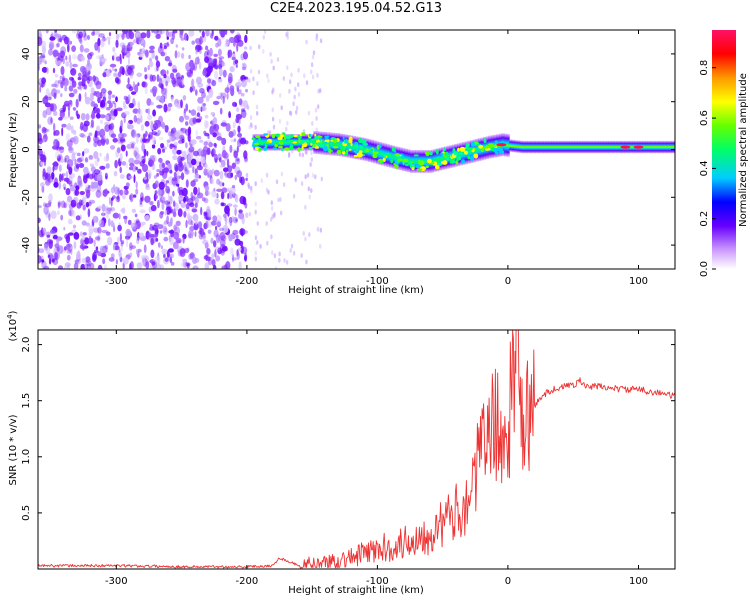 This screenshot has height=600, width=750. Describe the element at coordinates (247, 281) in the screenshot. I see `x-tick-label: -200` at that location.